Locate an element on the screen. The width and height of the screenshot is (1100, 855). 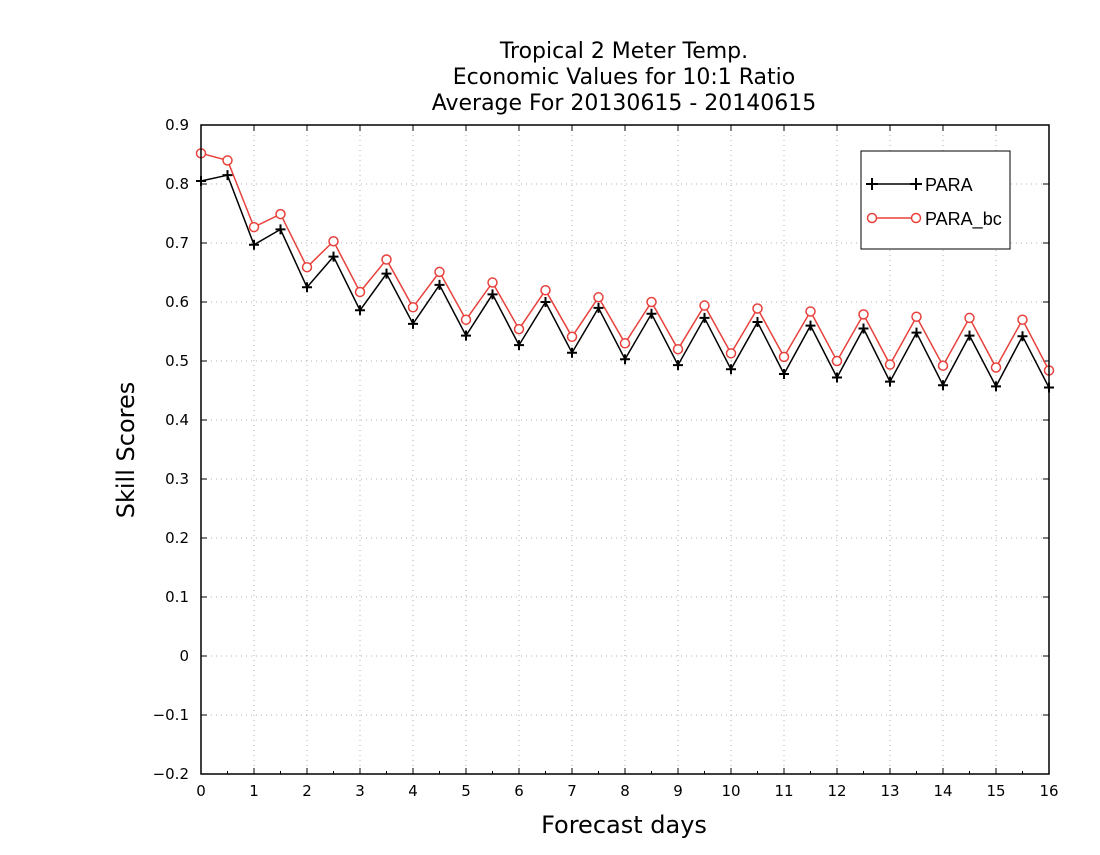
y-tick-label: 0.1 is located at coordinates (177, 597).